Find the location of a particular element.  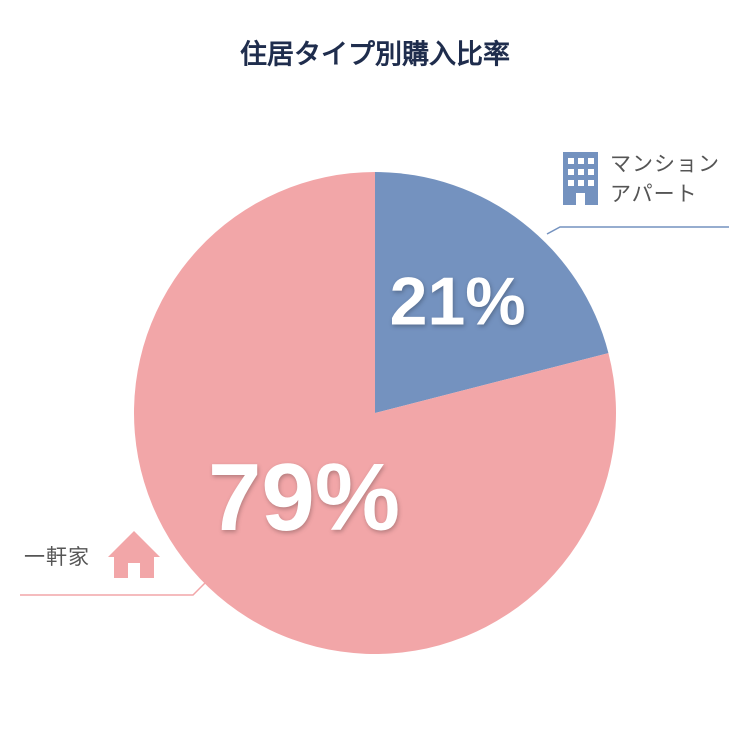

building-icon is located at coordinates (580, 178).